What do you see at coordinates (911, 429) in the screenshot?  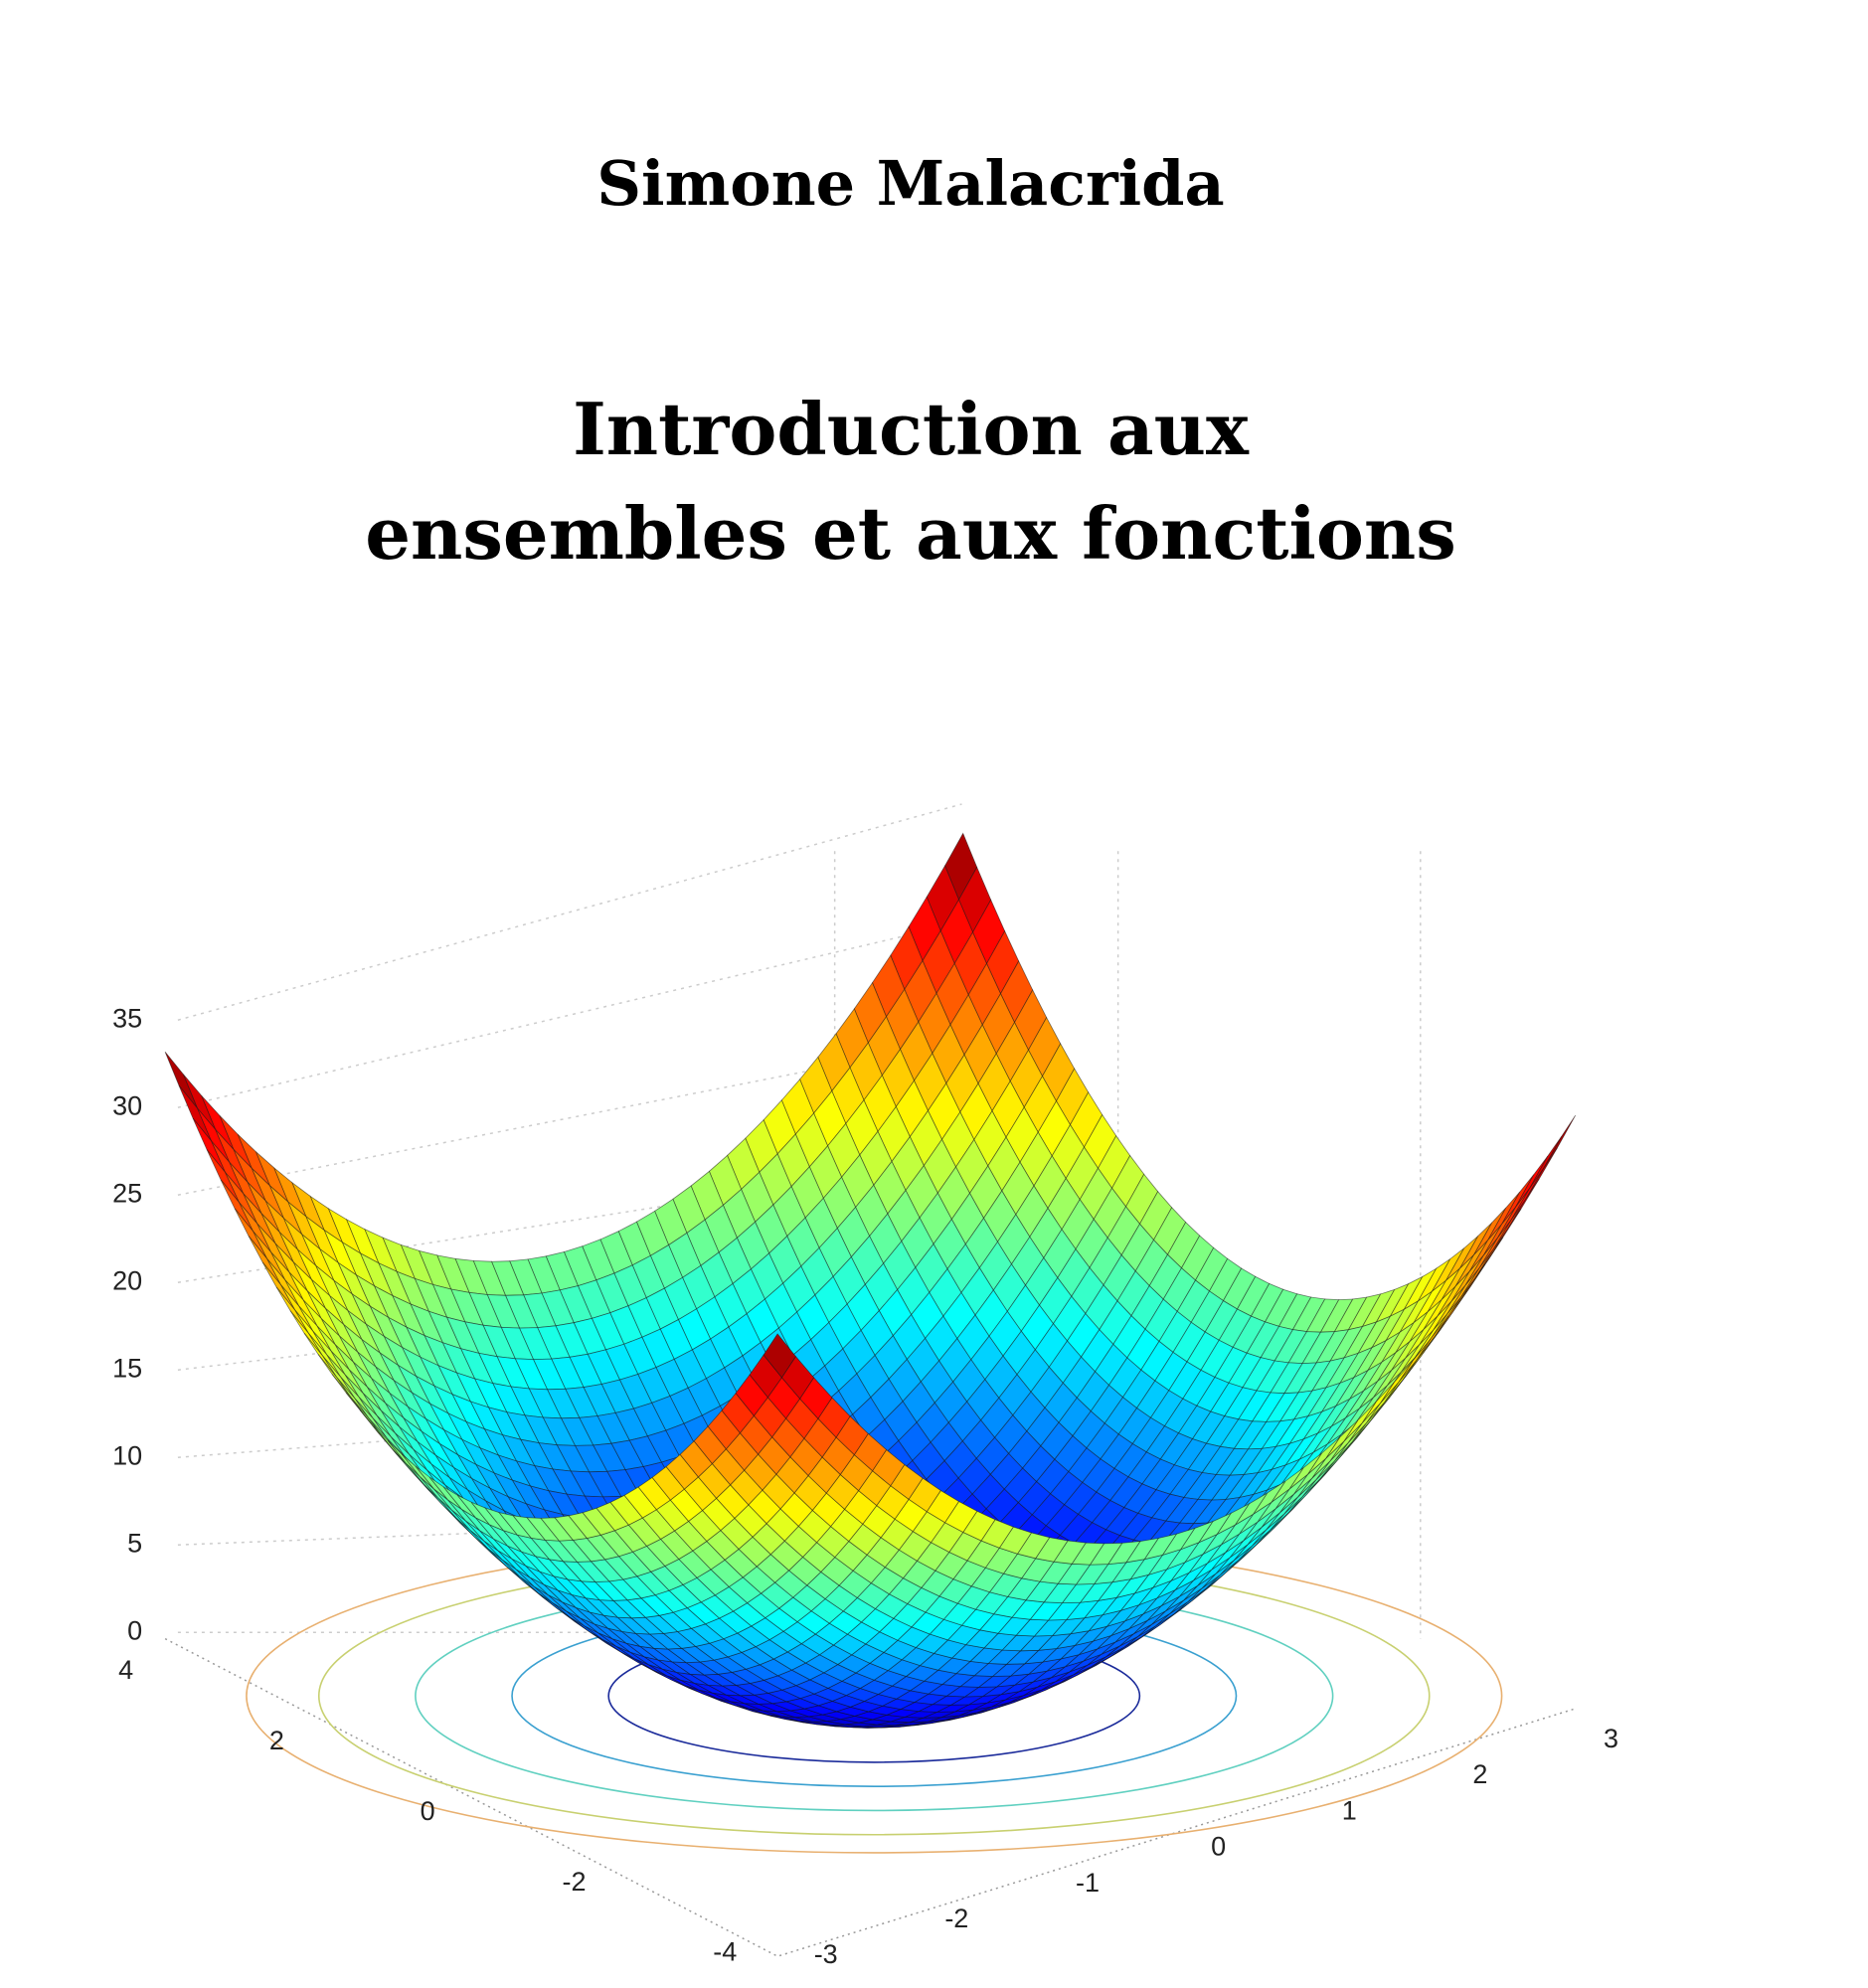 I see `title-line: Introduction aux` at bounding box center [911, 429].